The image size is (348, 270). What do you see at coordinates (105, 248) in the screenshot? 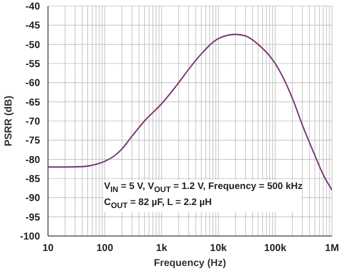
I see `x-tick-label: 100` at bounding box center [105, 248].